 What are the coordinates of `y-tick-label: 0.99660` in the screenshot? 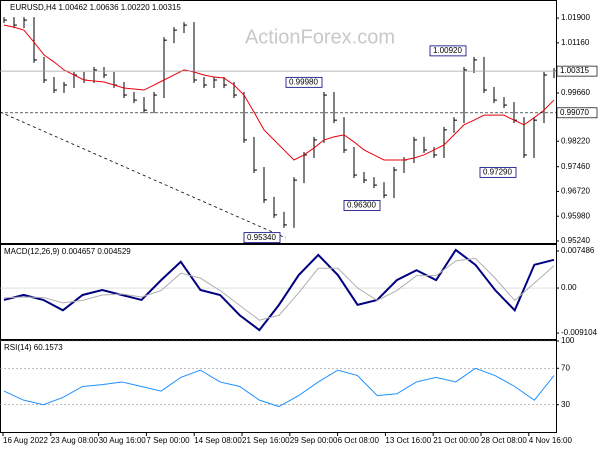 It's located at (575, 92).